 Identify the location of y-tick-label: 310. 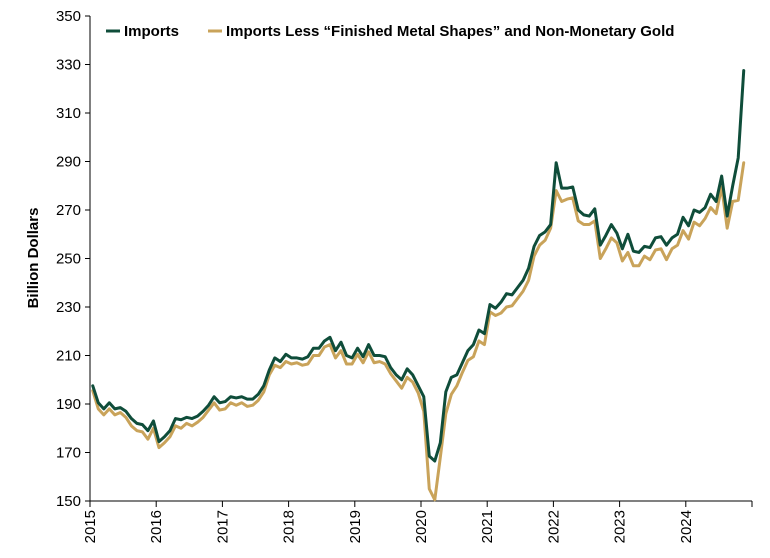
(68, 113).